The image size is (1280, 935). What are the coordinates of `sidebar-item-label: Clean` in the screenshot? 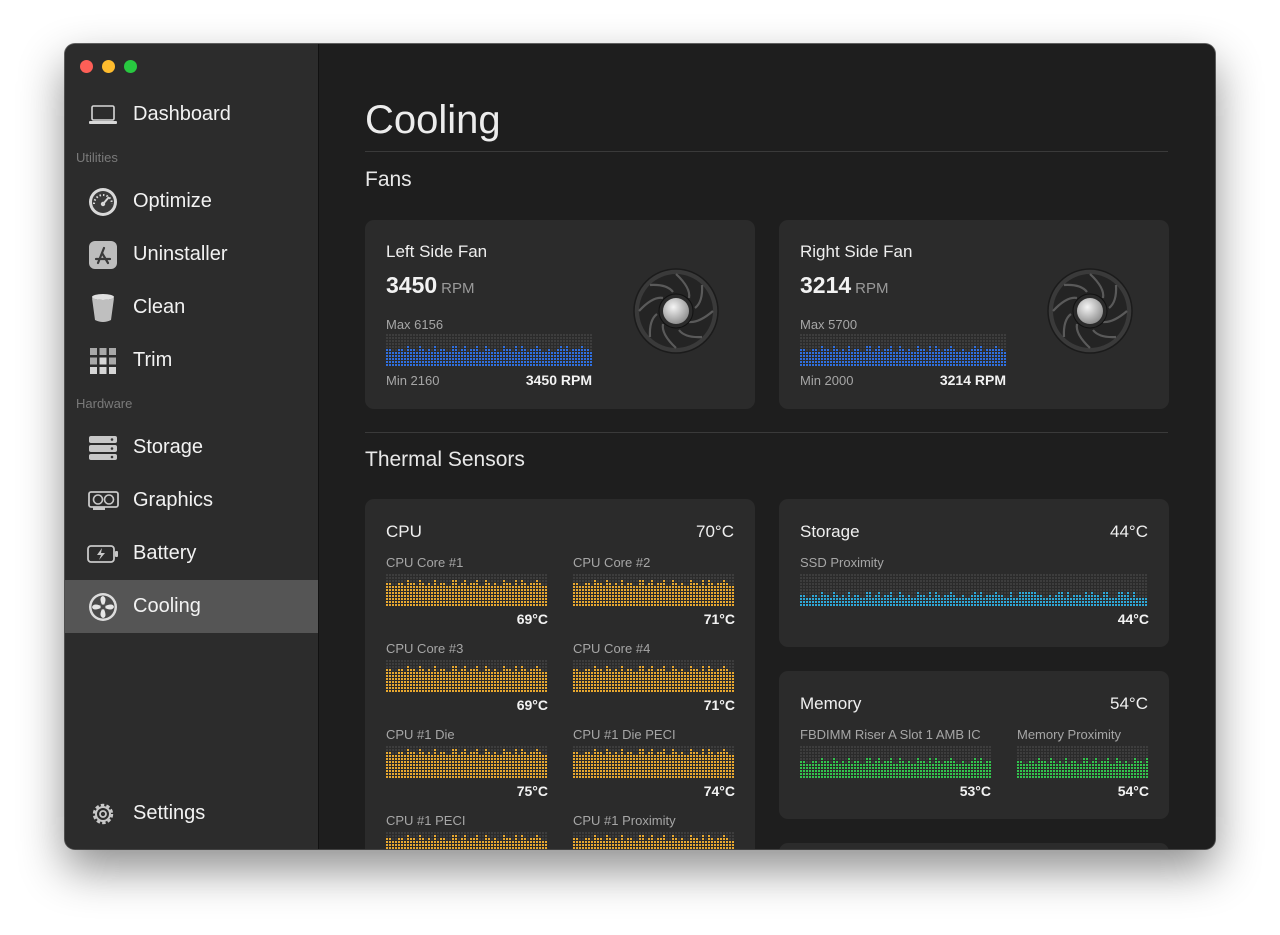 It's located at (159, 307).